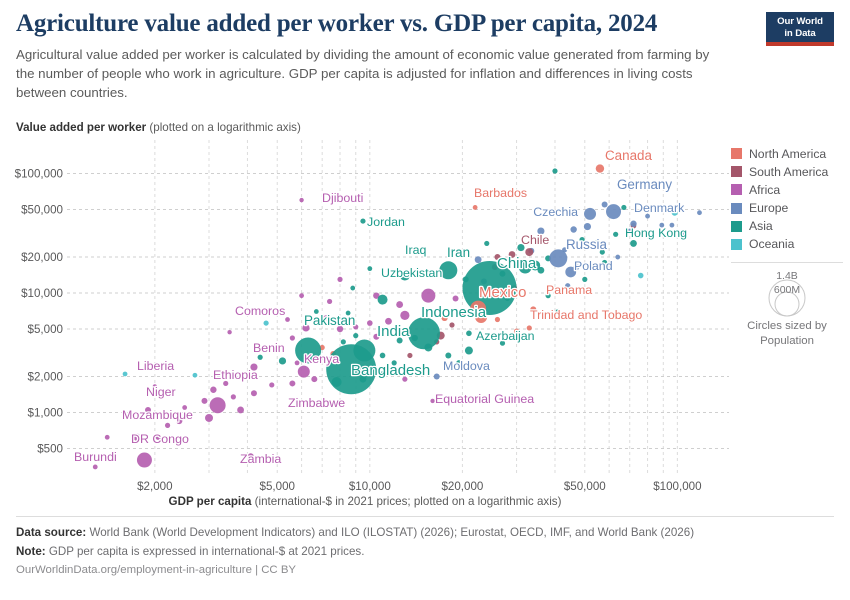 Image resolution: width=850 pixels, height=600 pixels. Describe the element at coordinates (558, 258) in the screenshot. I see `data-point-russia` at that location.